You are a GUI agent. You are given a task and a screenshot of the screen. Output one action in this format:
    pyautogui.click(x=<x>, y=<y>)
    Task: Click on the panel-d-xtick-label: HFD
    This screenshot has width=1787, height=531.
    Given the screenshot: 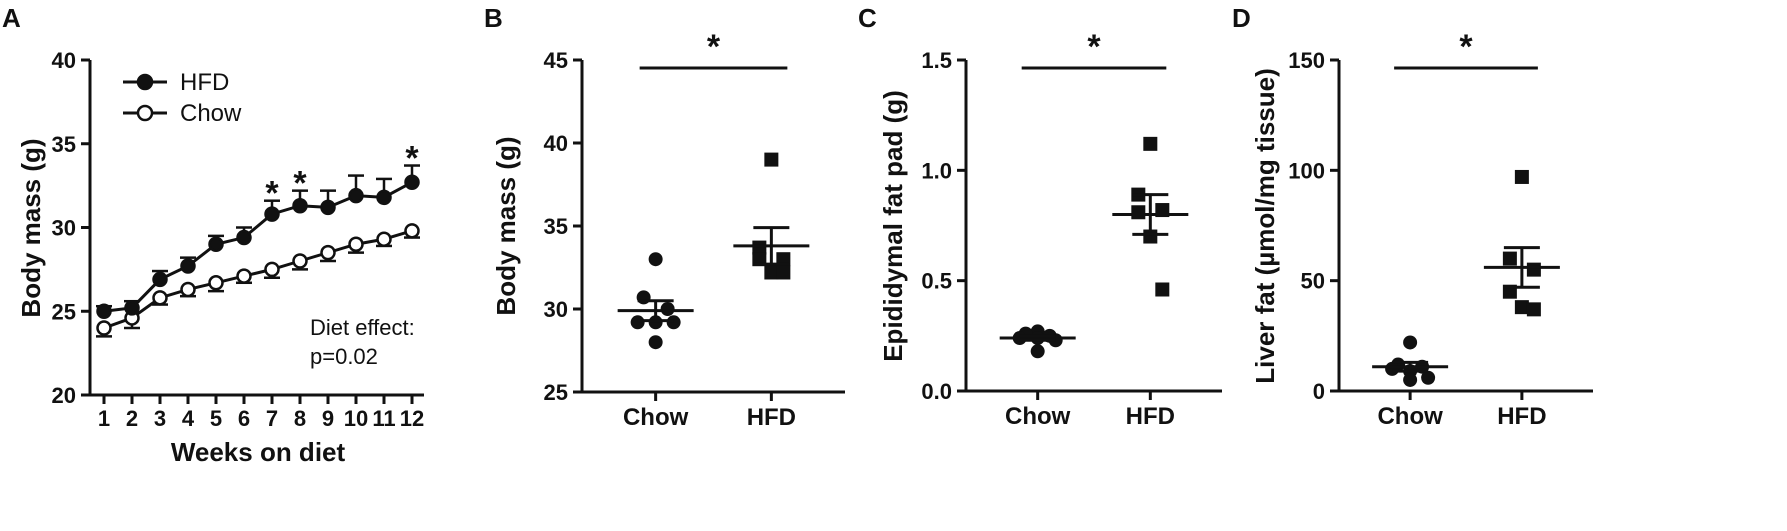 What is the action you would take?
    pyautogui.click(x=1521, y=416)
    